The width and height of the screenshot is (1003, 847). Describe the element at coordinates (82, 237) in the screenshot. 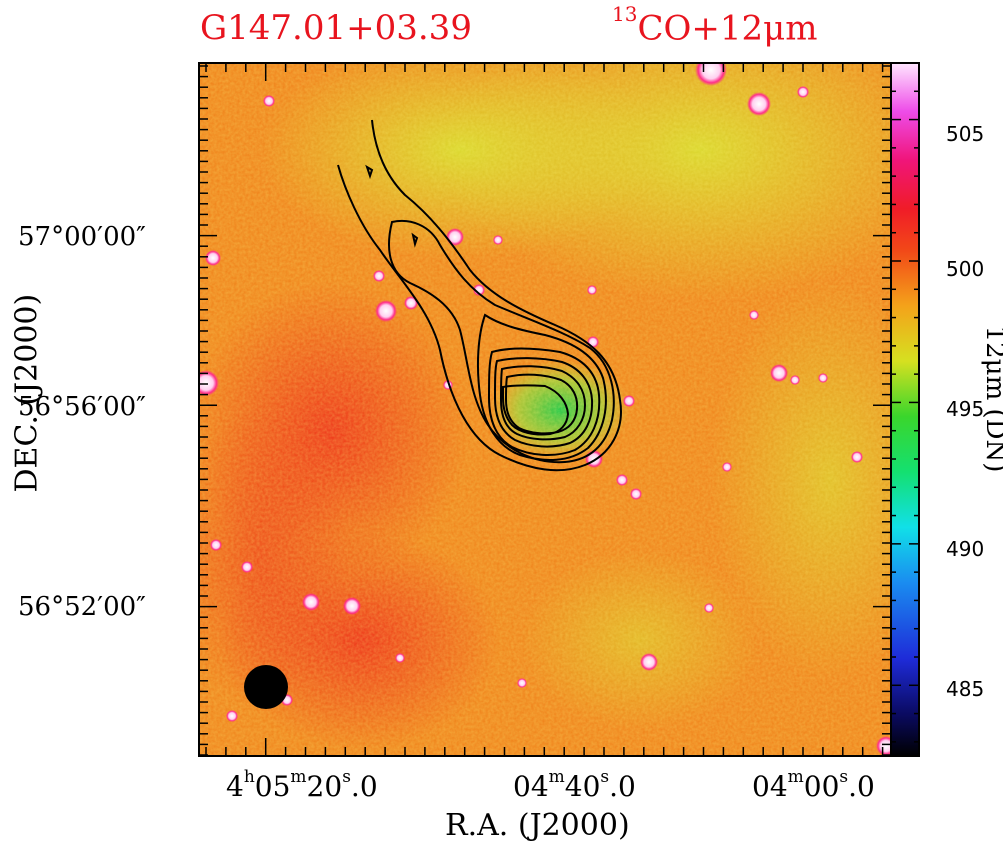

I see `ytick-label-1: 57°00′00″` at that location.